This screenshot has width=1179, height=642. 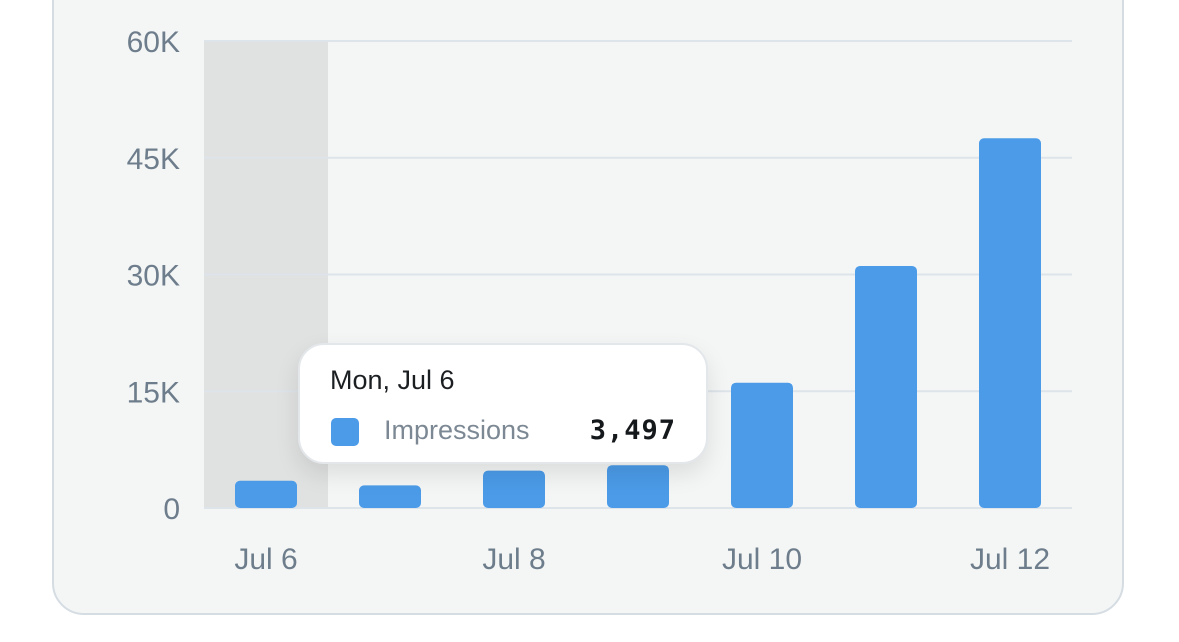 I want to click on y-tick-label: 15K, so click(x=153, y=392).